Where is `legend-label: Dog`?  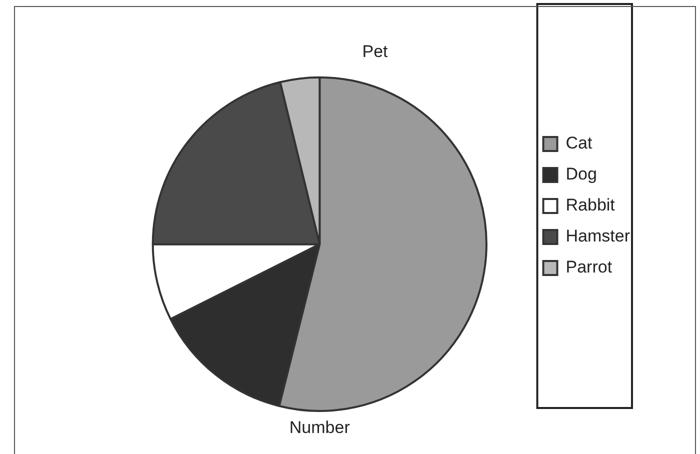
legend-label: Dog is located at coordinates (581, 174).